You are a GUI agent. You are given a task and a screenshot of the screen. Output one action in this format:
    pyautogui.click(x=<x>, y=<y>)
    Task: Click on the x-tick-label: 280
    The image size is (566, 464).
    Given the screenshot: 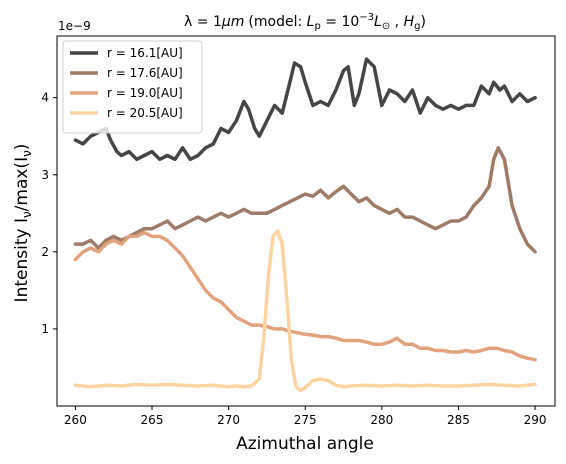 What is the action you would take?
    pyautogui.click(x=381, y=420)
    